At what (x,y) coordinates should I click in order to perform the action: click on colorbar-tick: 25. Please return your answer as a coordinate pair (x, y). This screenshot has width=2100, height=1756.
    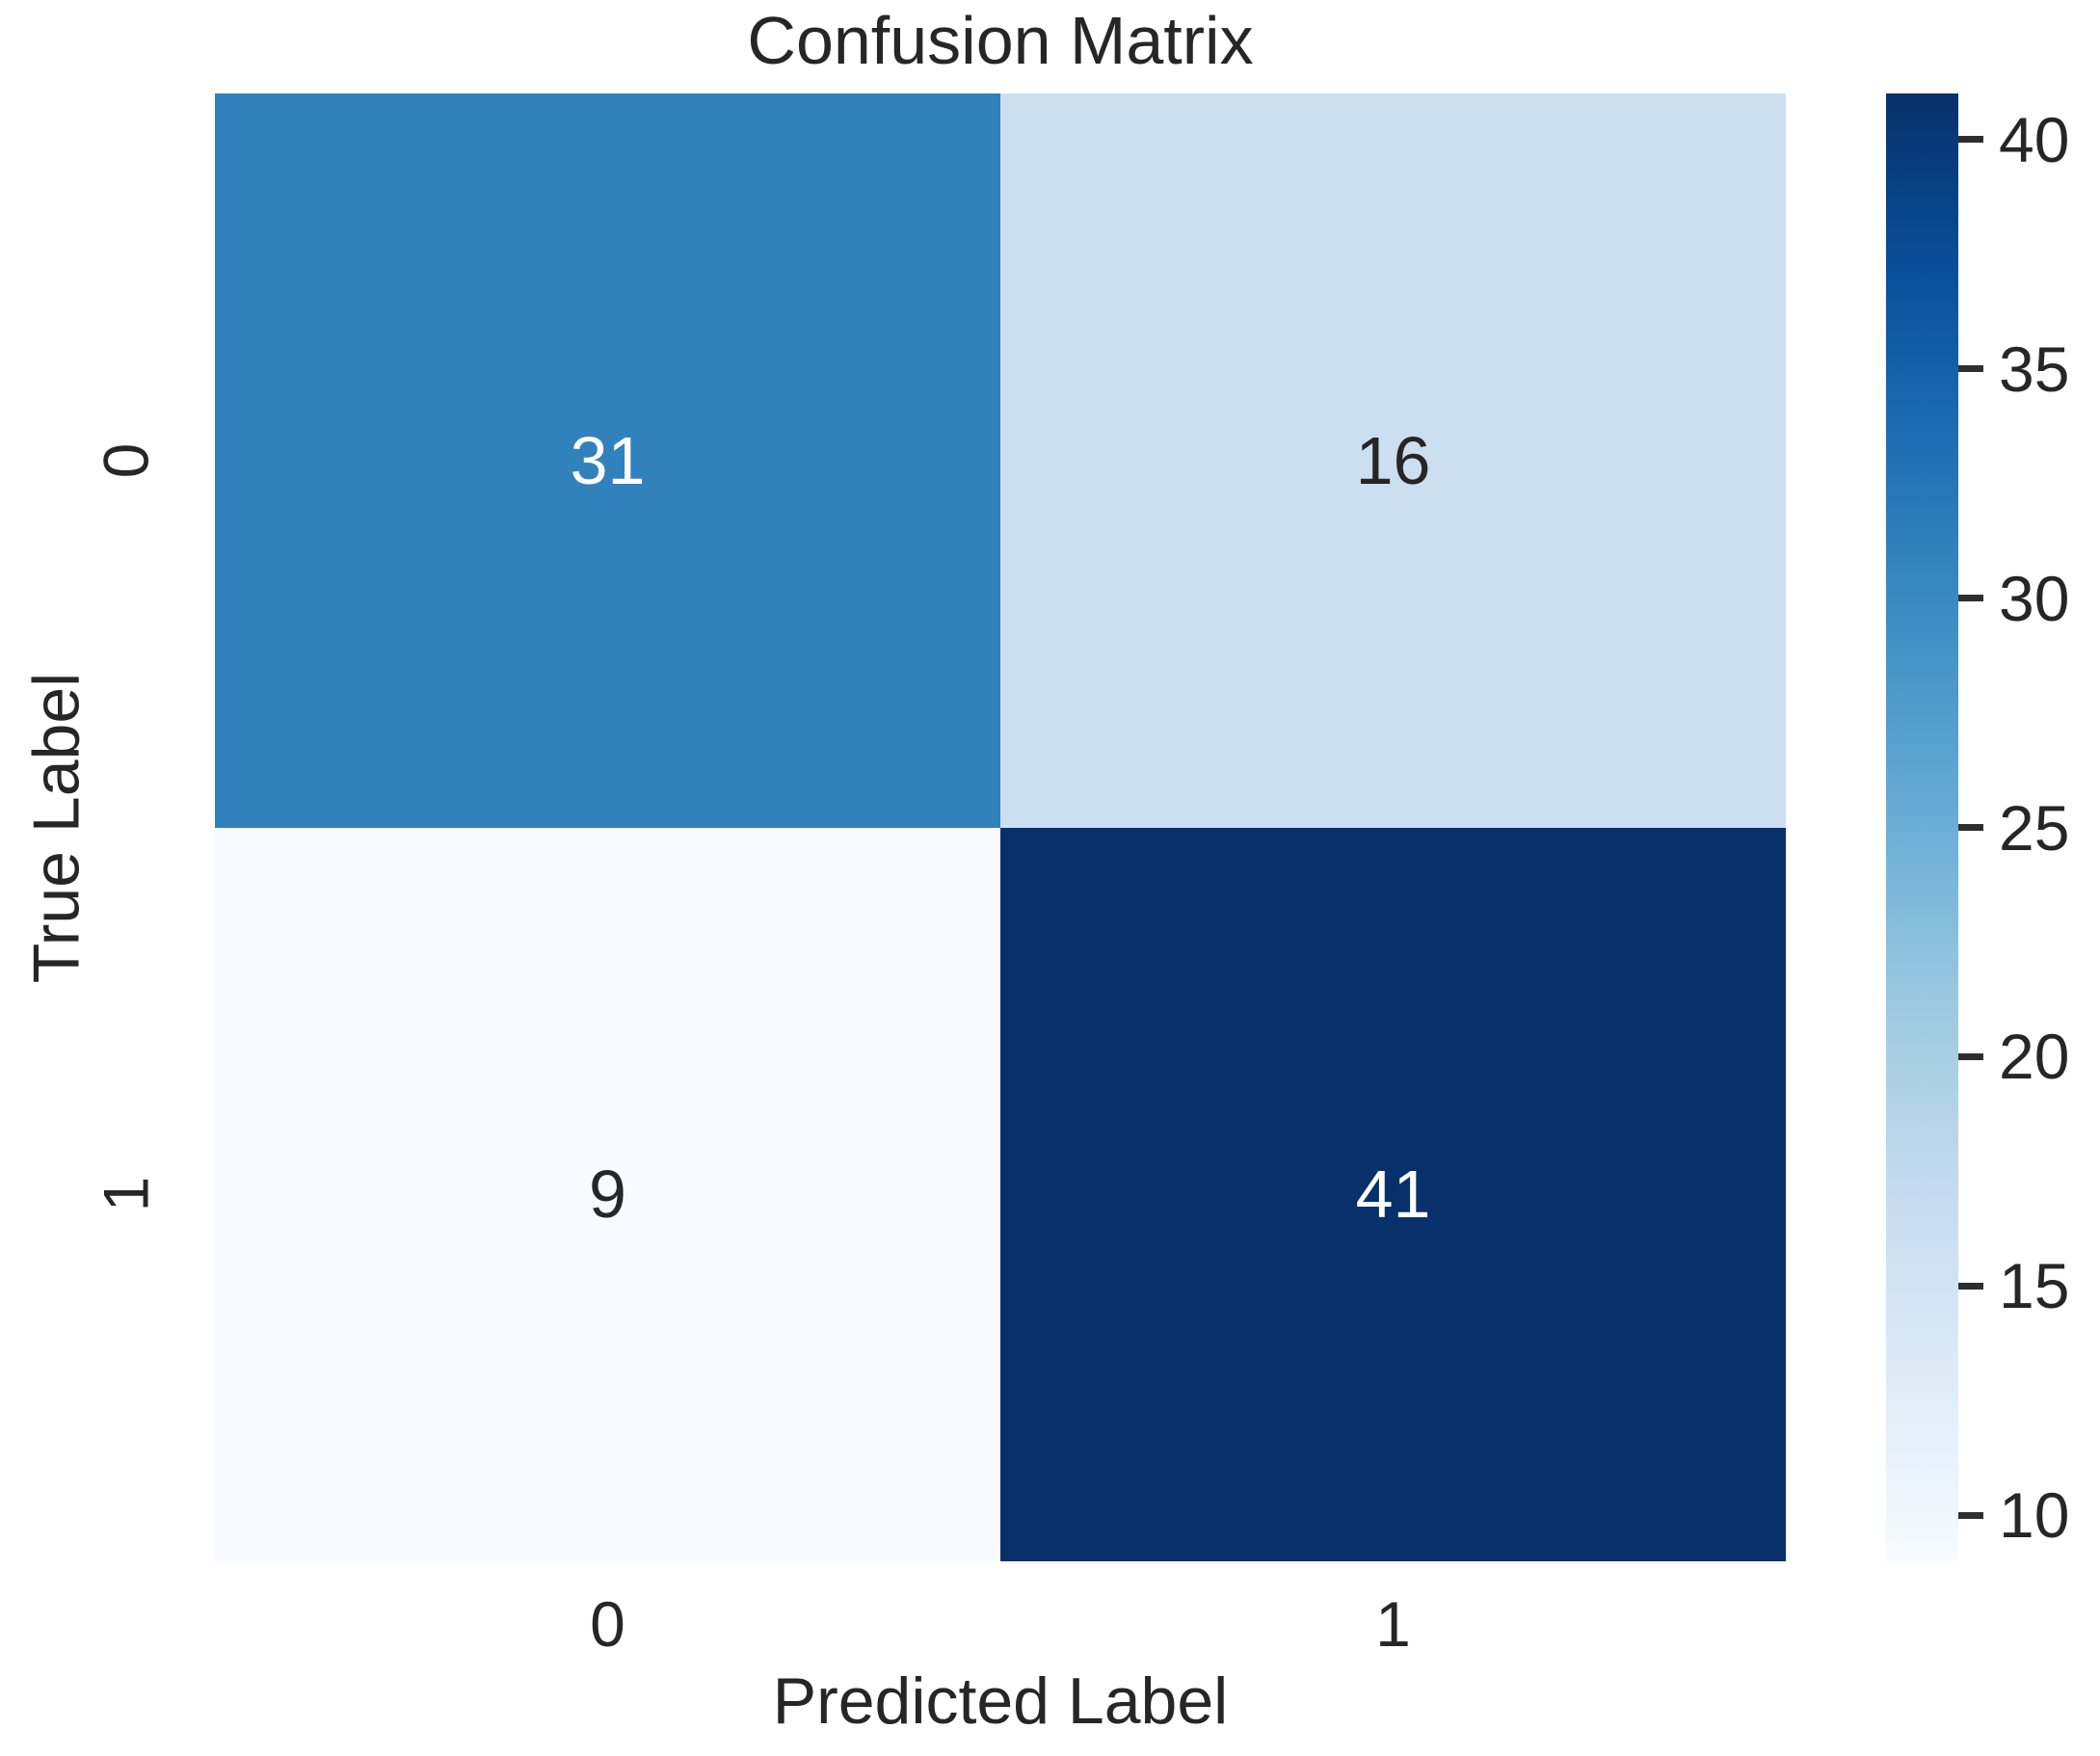
    Looking at the image, I should click on (2014, 828).